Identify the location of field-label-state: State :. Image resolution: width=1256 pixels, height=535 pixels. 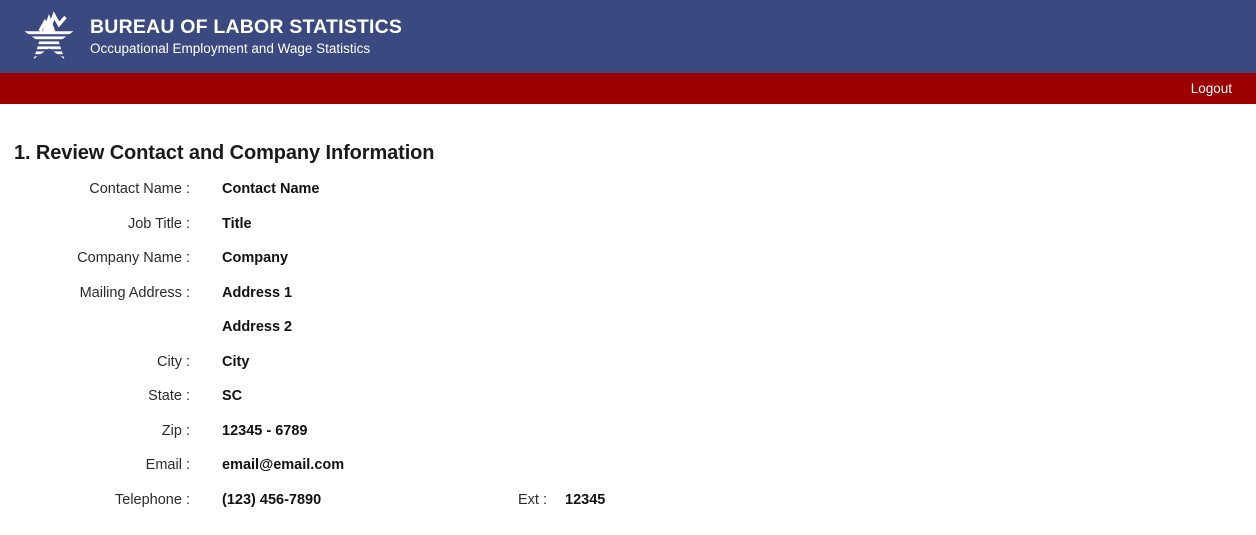
(169, 396).